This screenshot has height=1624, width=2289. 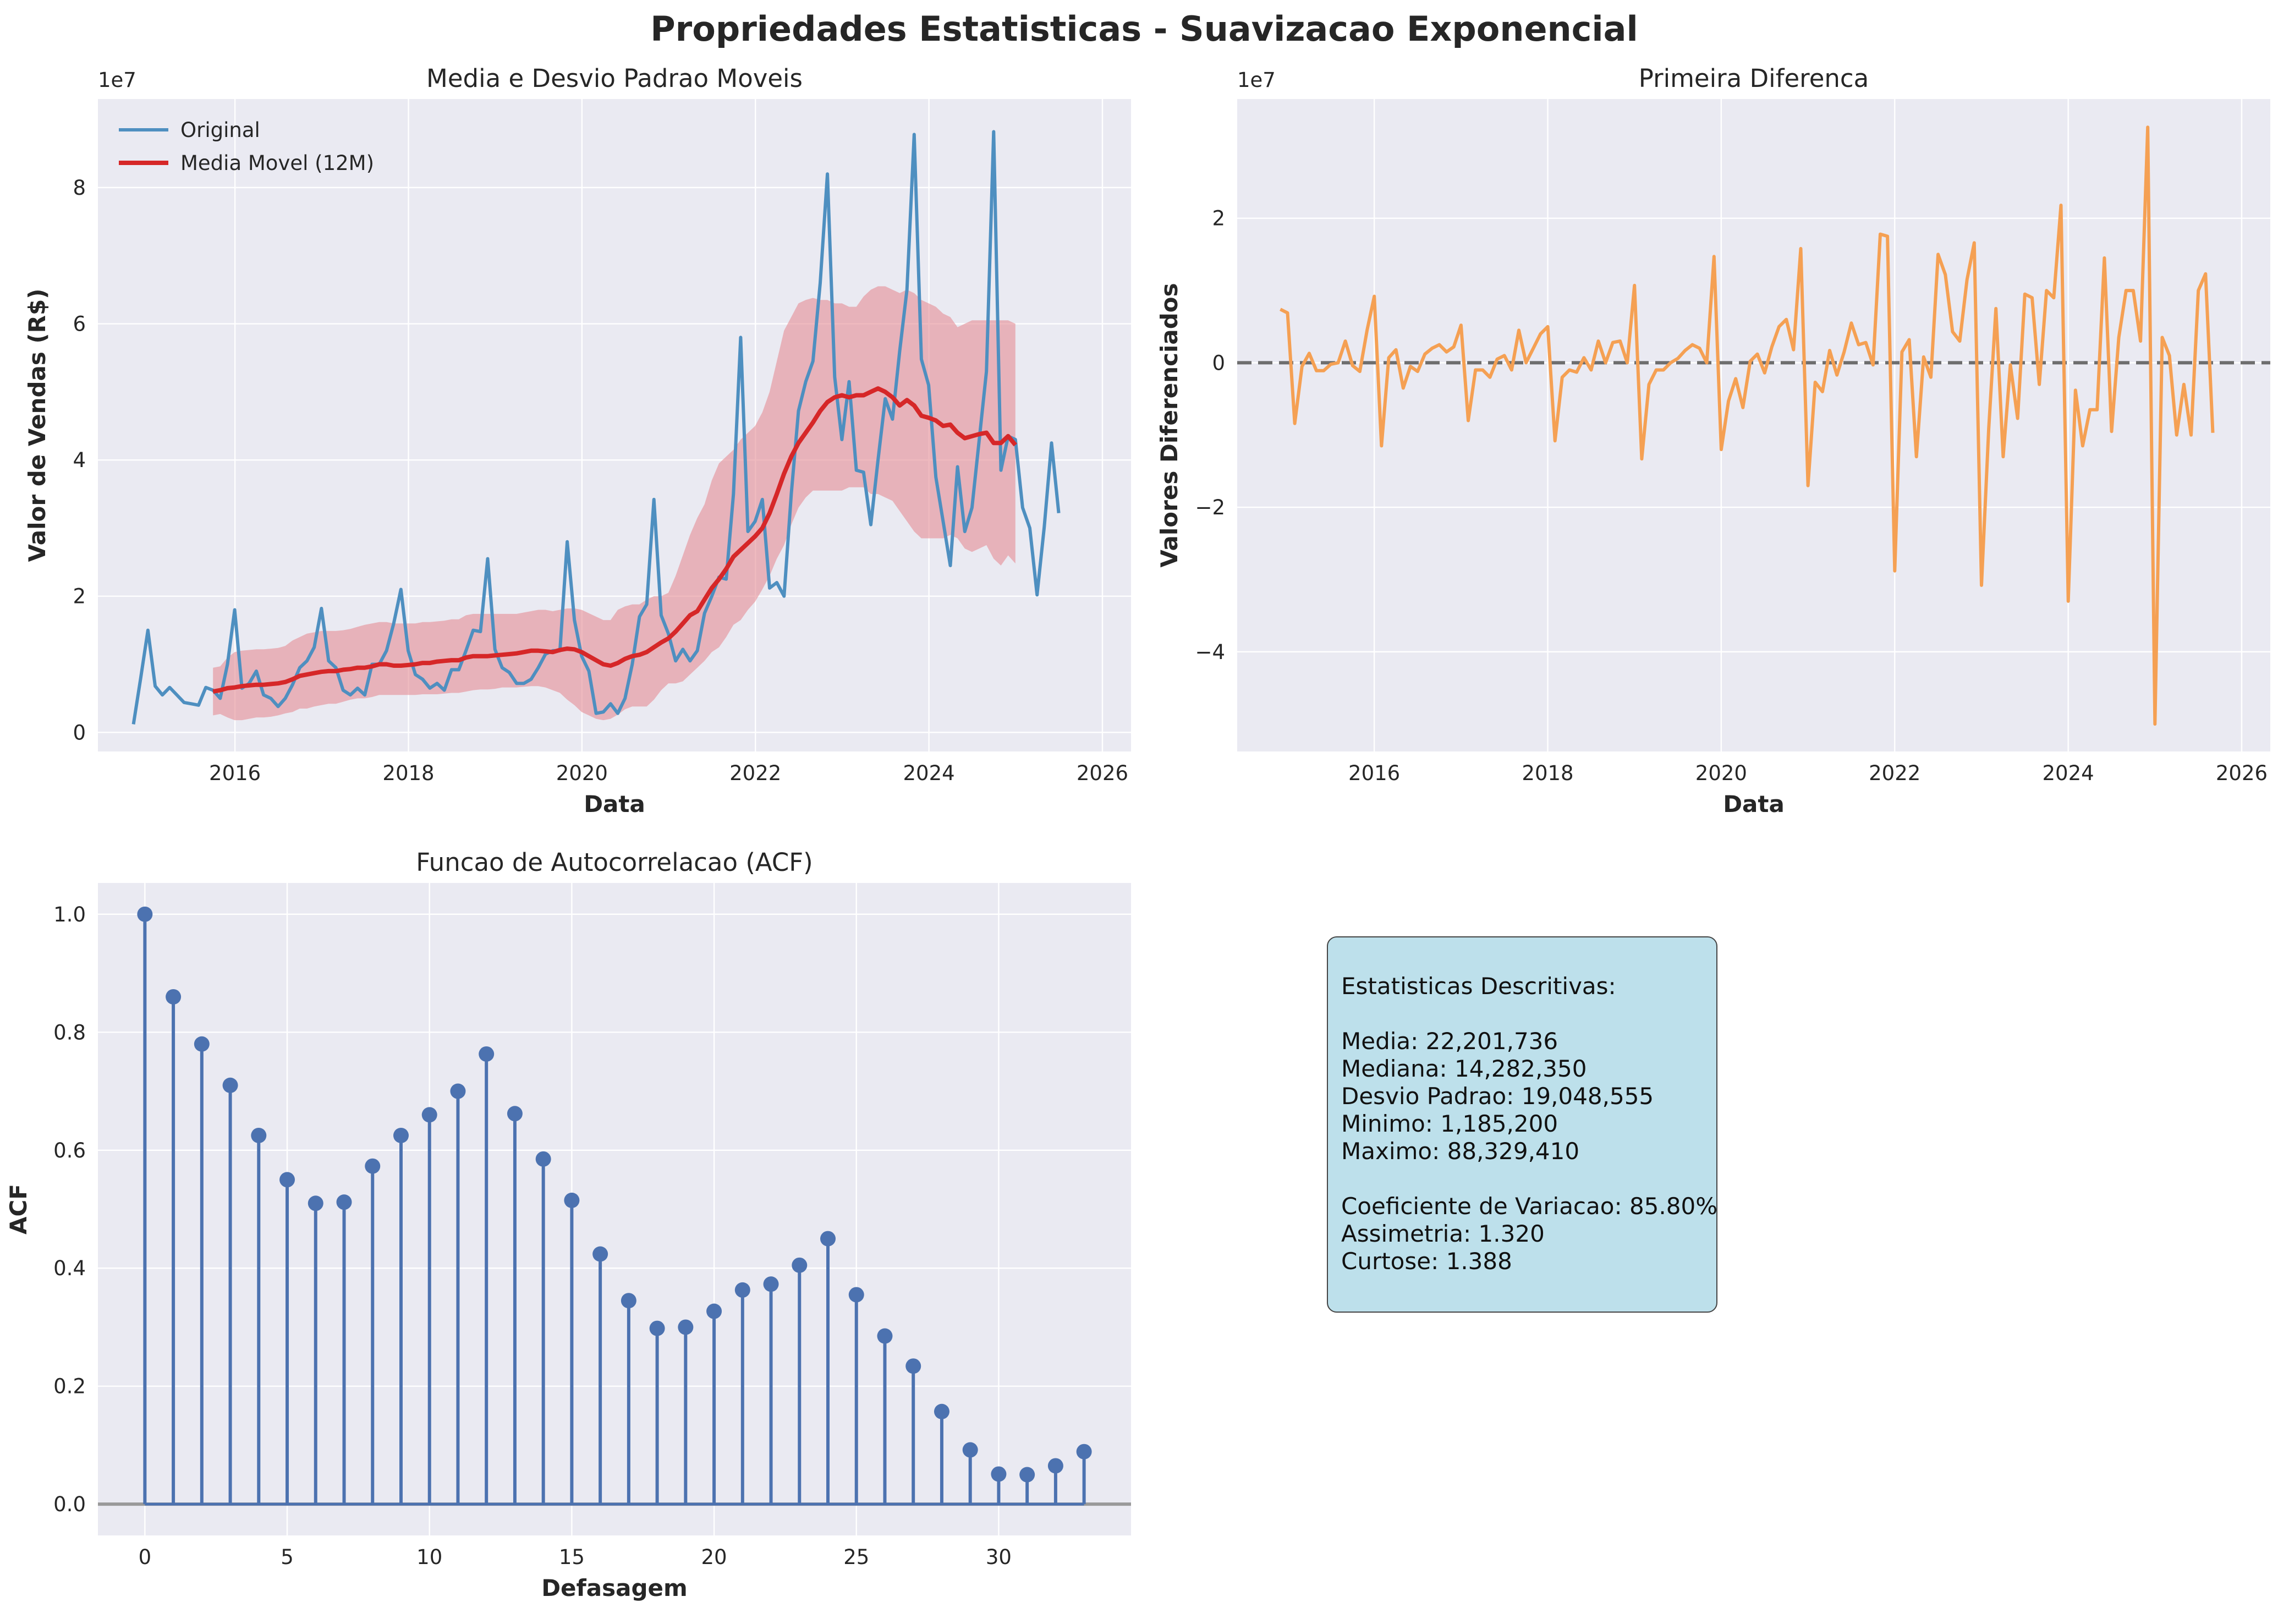 I want to click on x-tick-label: 20, so click(x=714, y=1557).